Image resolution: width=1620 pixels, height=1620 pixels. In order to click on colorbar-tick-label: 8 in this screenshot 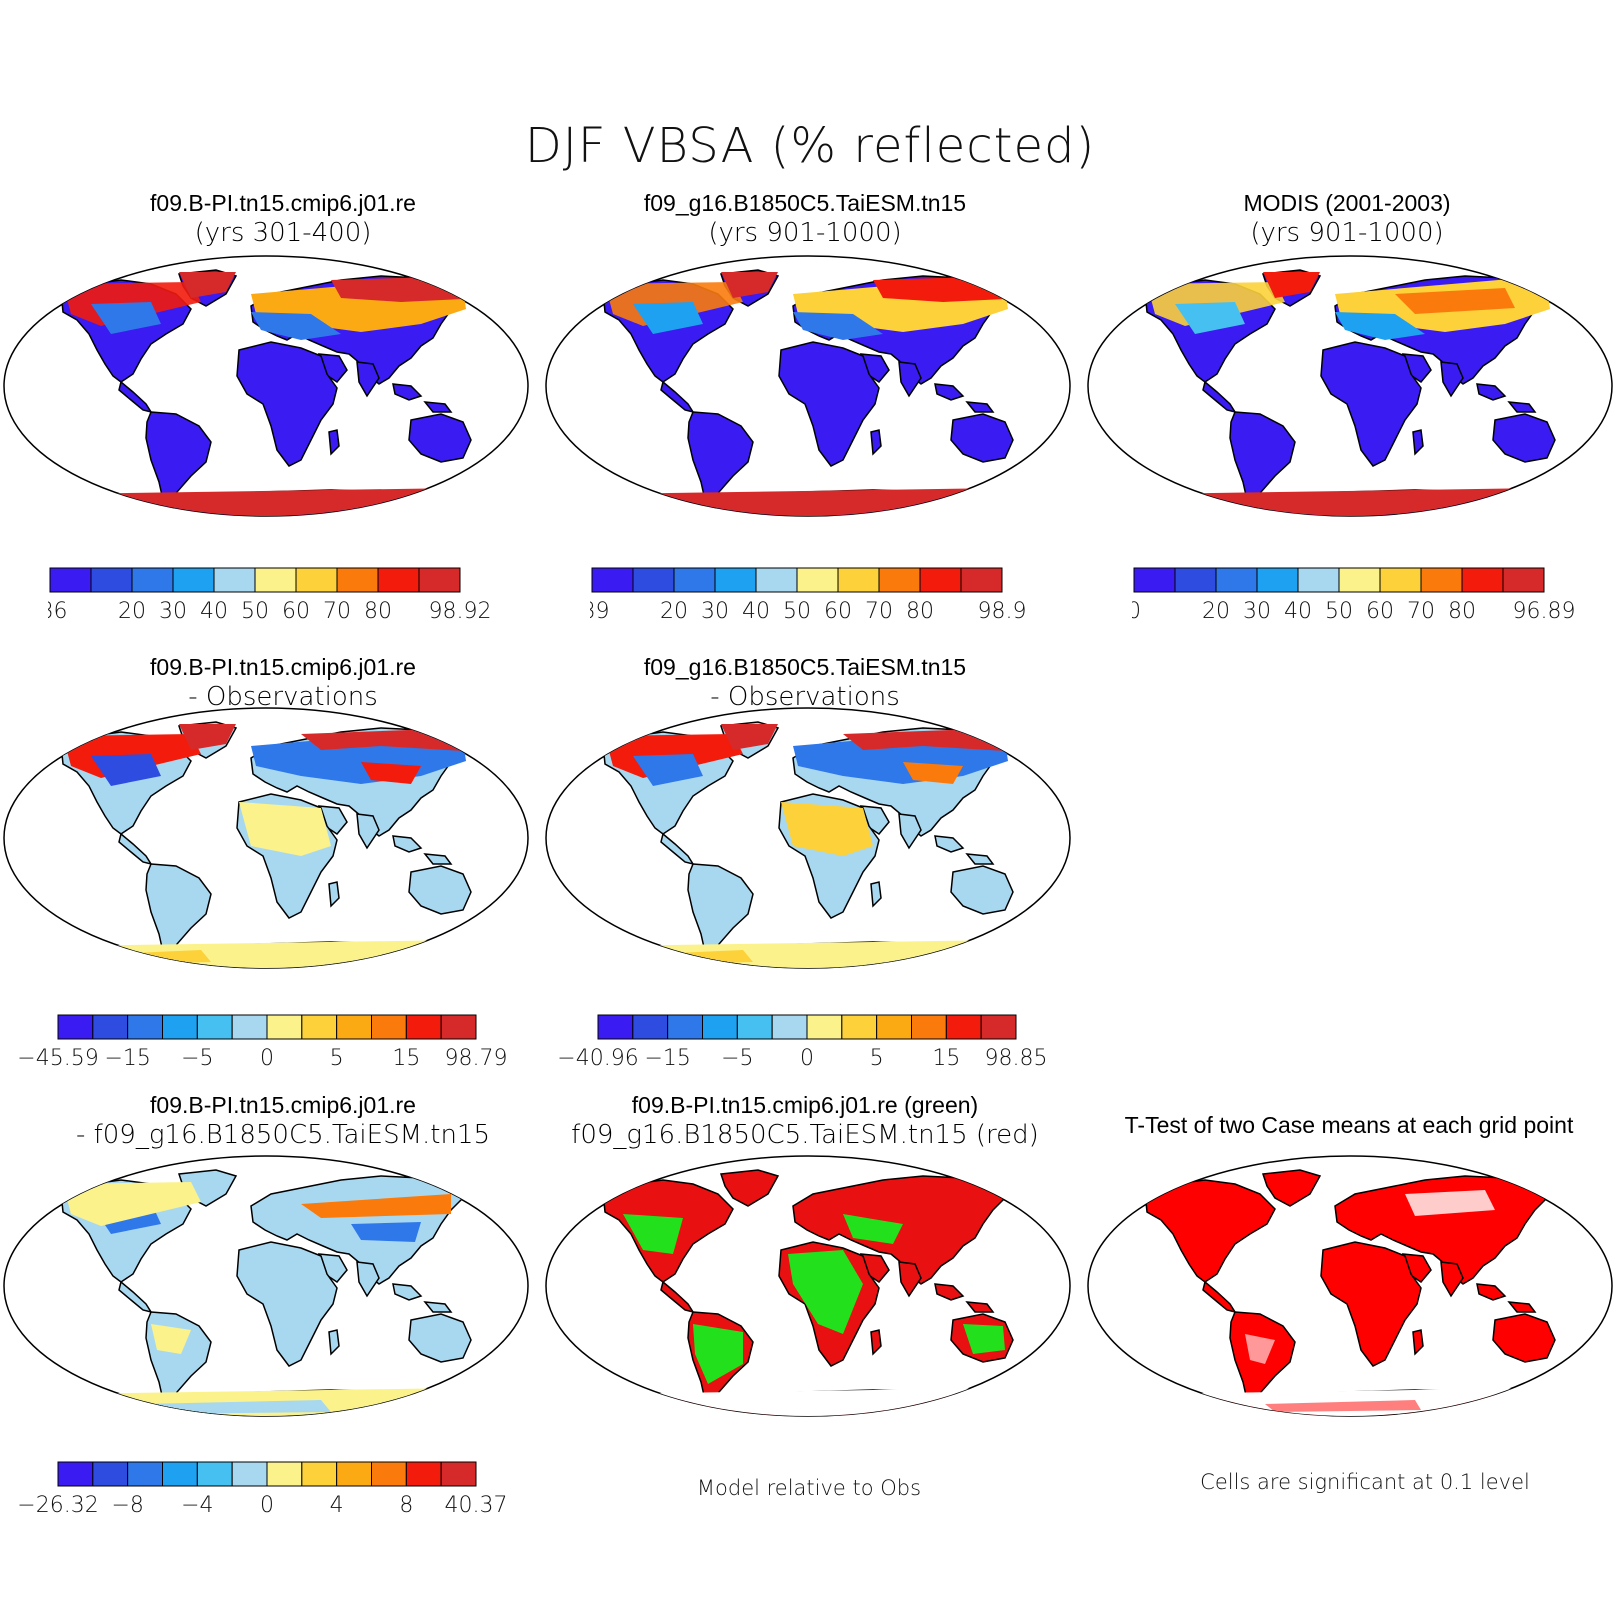, I will do `click(406, 1505)`.